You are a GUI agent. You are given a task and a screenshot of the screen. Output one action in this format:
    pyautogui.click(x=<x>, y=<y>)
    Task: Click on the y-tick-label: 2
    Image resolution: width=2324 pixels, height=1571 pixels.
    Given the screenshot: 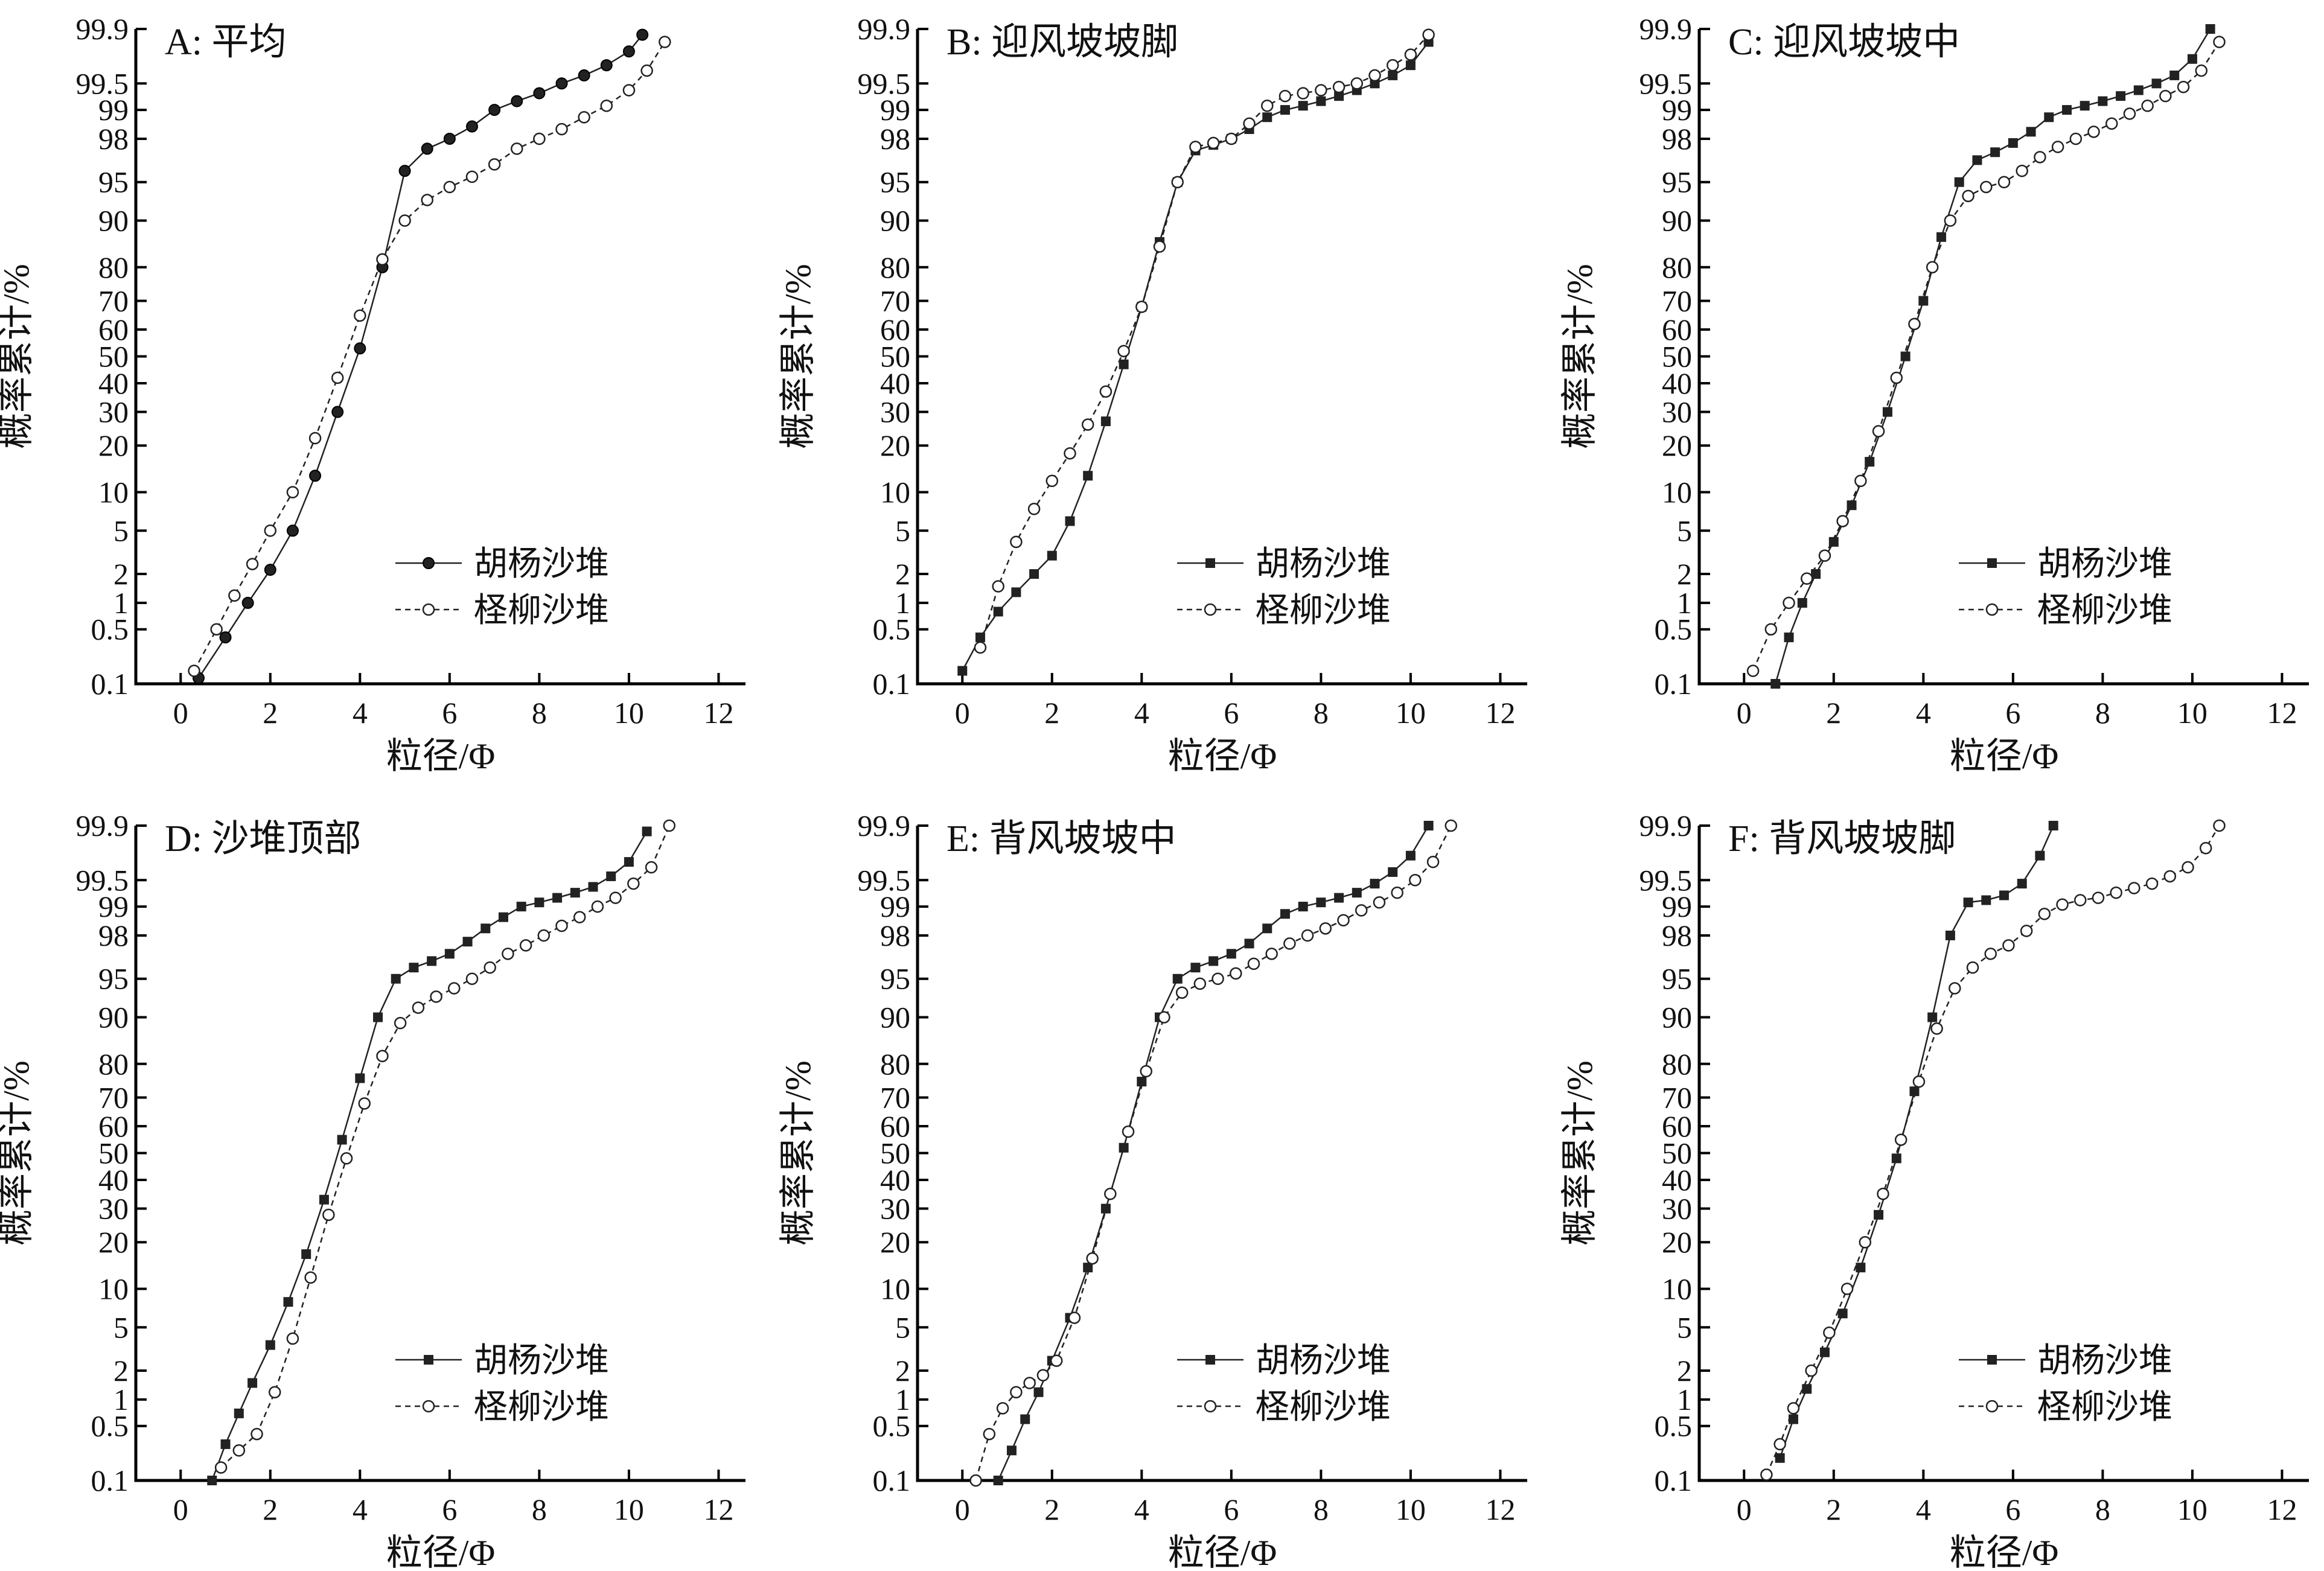 What is the action you would take?
    pyautogui.click(x=1684, y=1371)
    